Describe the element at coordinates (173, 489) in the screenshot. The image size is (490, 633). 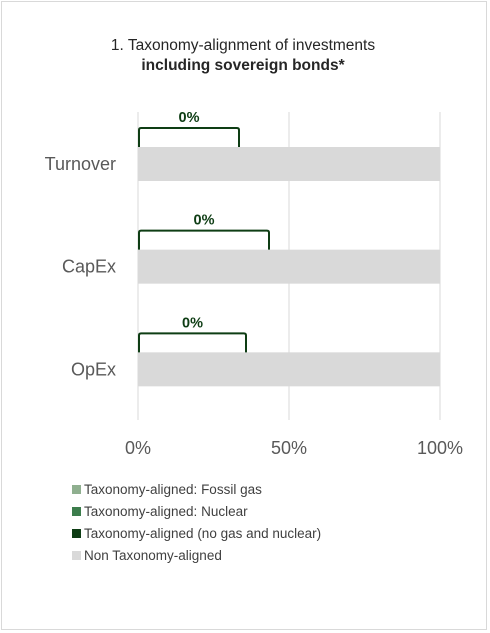
I see `legend-label: Taxonomy-aligned: Fossil gas` at that location.